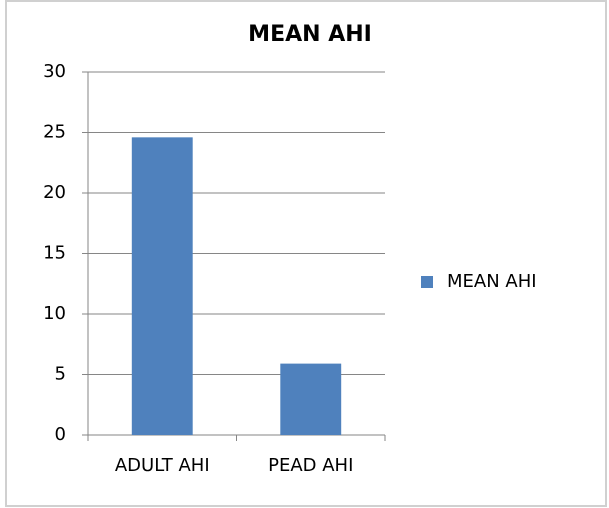 This screenshot has height=508, width=609. What do you see at coordinates (54, 313) in the screenshot?
I see `y-tick-label: 10` at bounding box center [54, 313].